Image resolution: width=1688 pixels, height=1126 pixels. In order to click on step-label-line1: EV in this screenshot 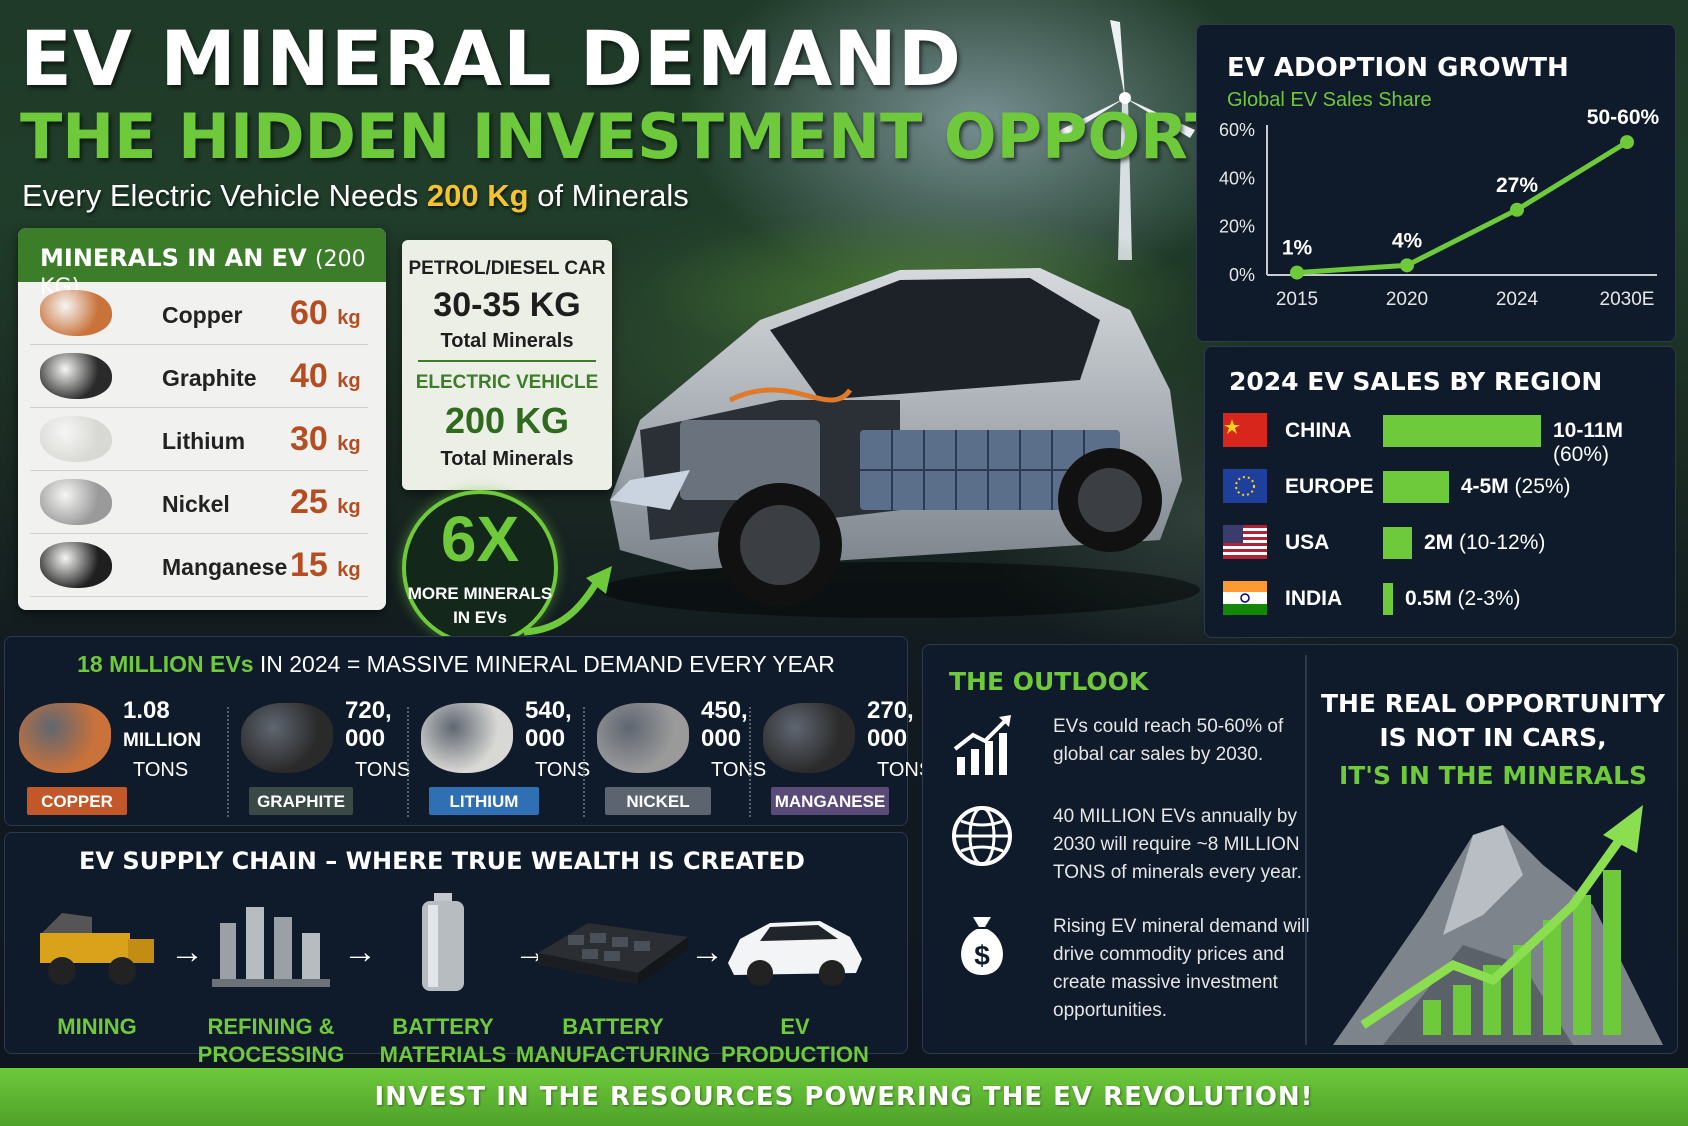, I will do `click(795, 1026)`.